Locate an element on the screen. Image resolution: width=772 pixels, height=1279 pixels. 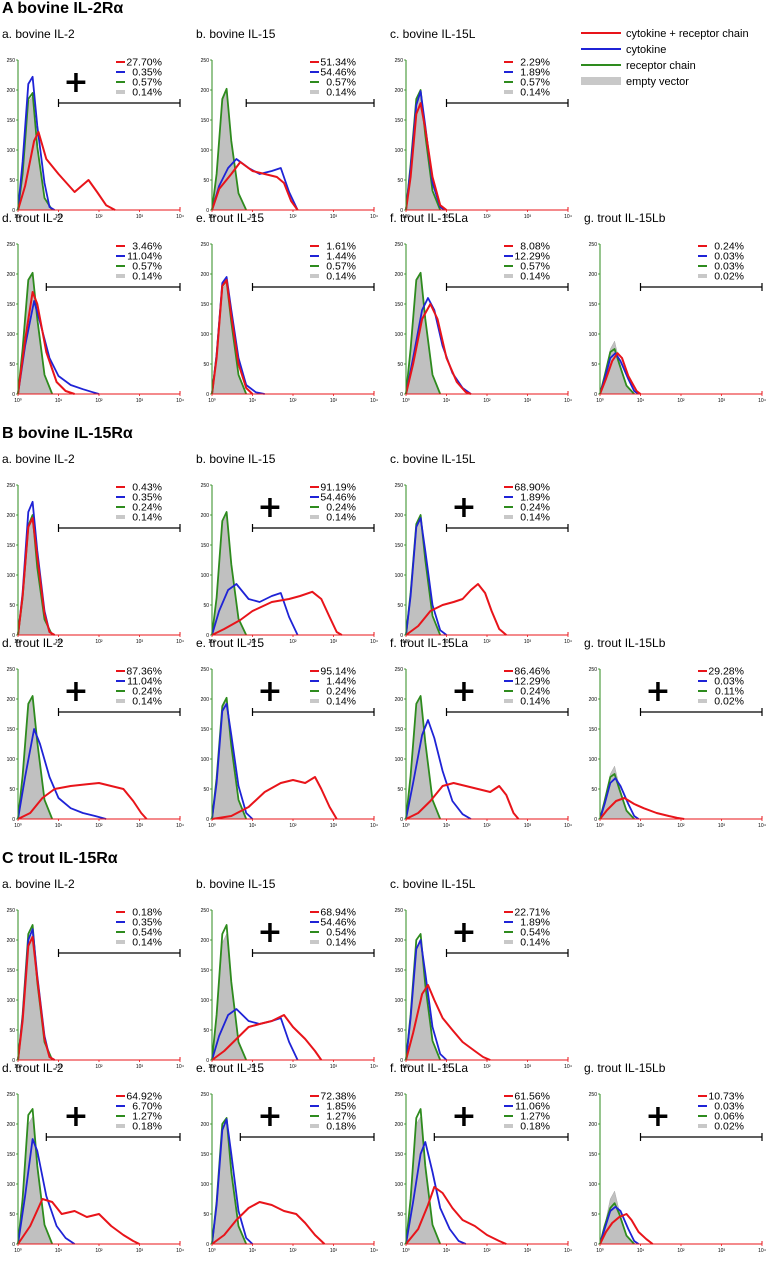
percent-value: 0.03% is located at coordinates (729, 682).